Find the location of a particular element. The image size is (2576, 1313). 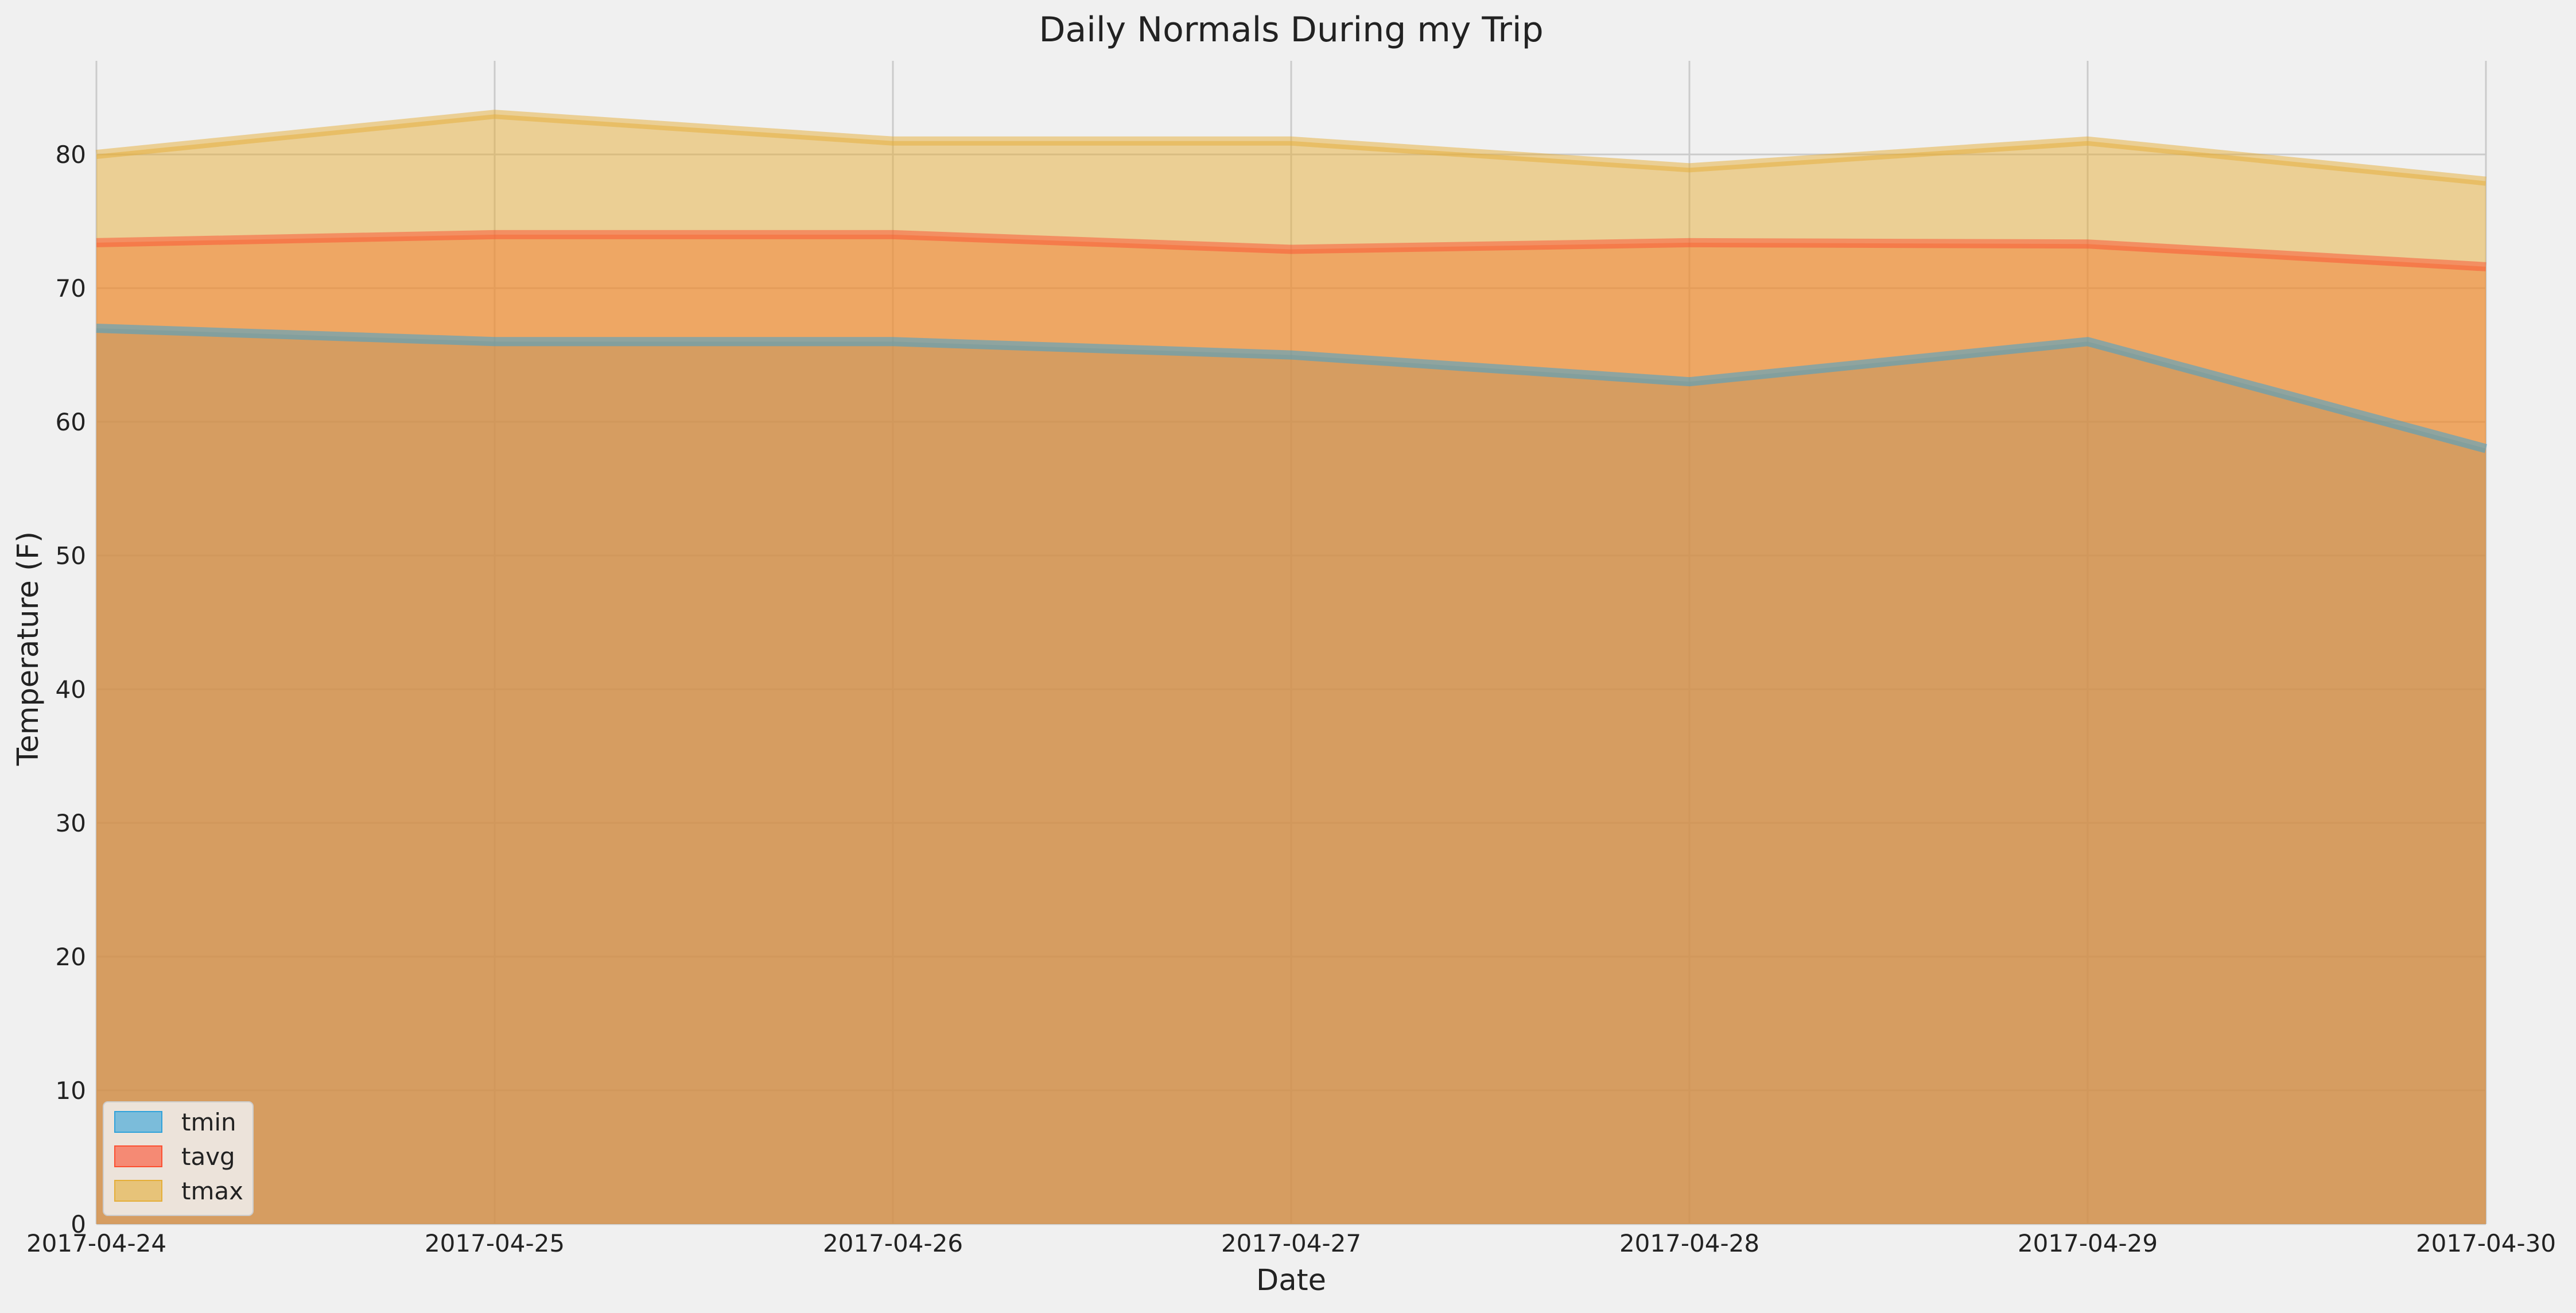

legend: tmin tavg tmax is located at coordinates (178, 1158).